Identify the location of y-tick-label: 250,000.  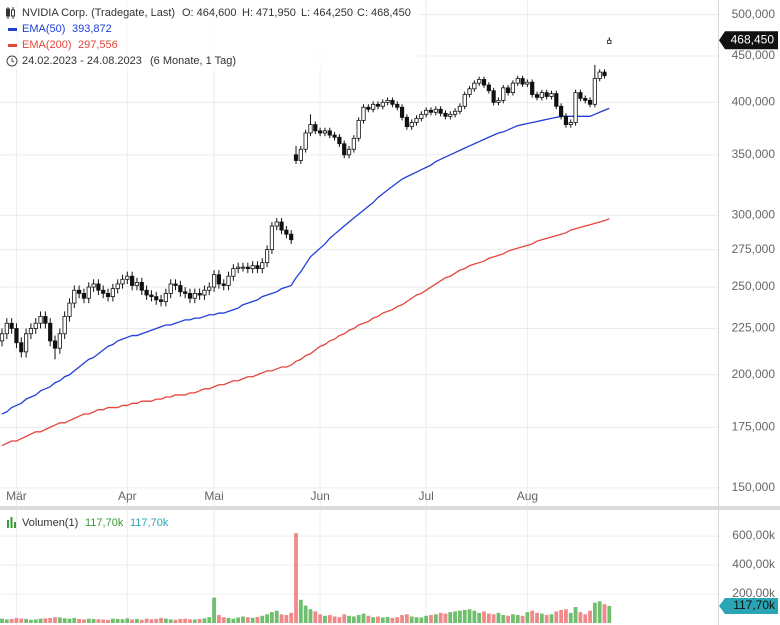
(754, 286).